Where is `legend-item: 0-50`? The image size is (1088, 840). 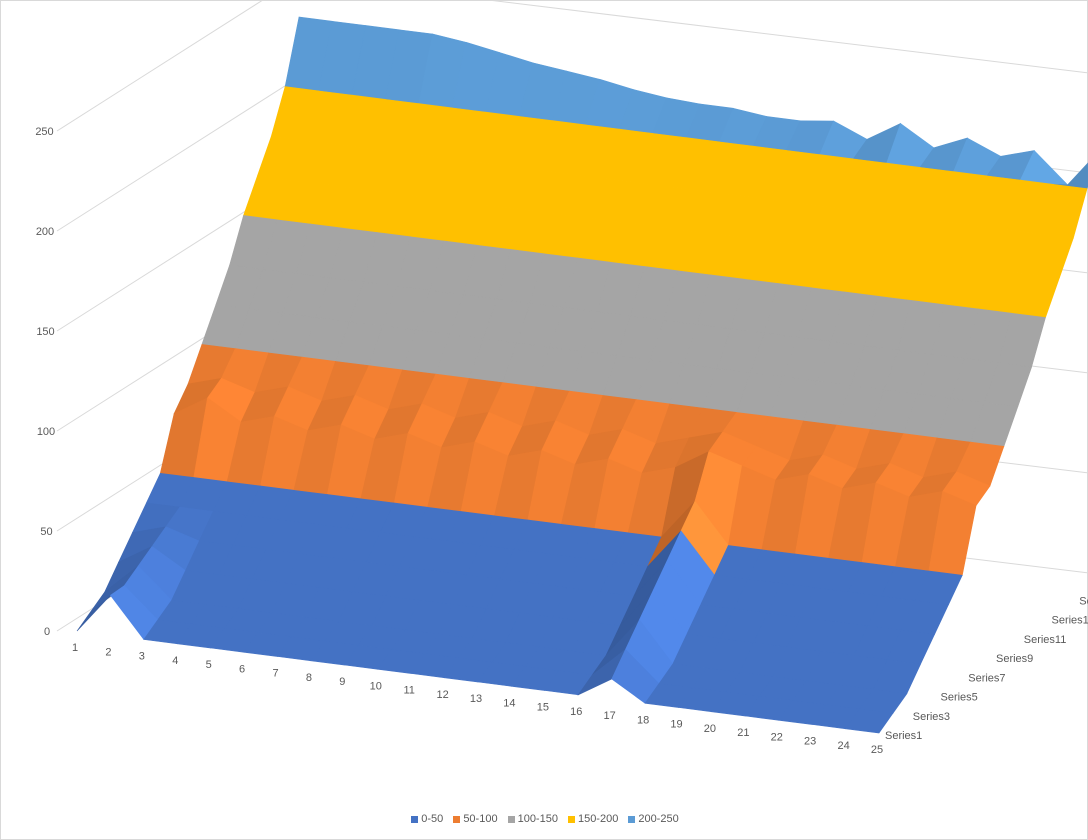 legend-item: 0-50 is located at coordinates (427, 819).